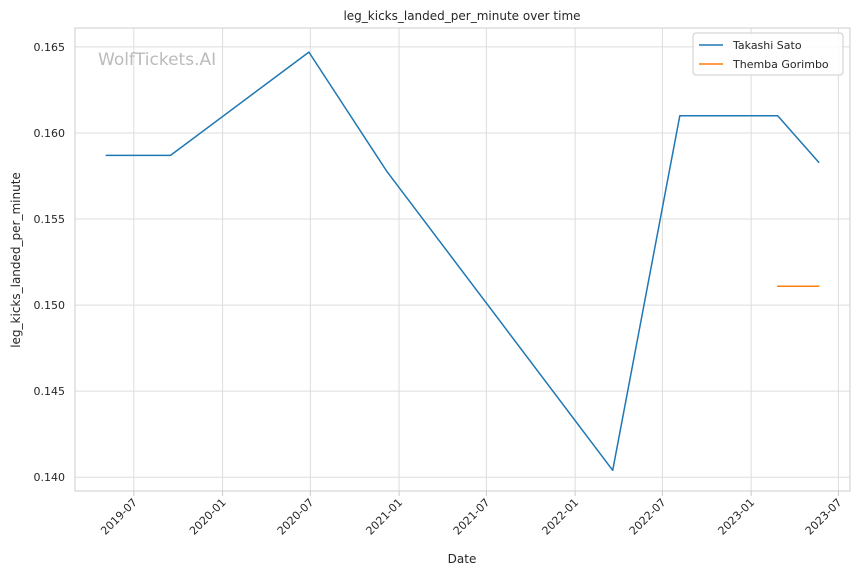  Describe the element at coordinates (461, 16) in the screenshot. I see `chart-title: leg_kicks_landed_per_minute over time` at that location.